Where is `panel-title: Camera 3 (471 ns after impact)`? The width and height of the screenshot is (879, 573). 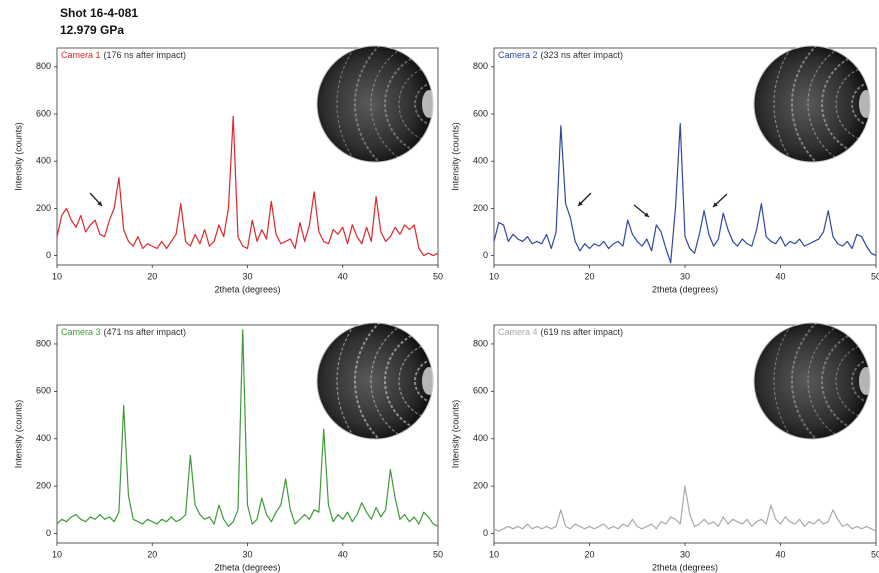 panel-title: Camera 3 (471 ns after impact) is located at coordinates (123, 332).